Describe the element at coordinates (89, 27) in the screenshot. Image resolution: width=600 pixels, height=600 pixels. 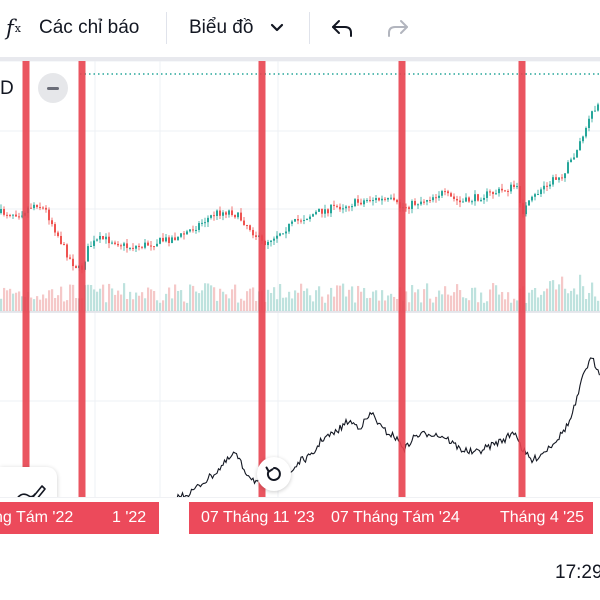
I see `indicators-button: Các chỉ báo` at that location.